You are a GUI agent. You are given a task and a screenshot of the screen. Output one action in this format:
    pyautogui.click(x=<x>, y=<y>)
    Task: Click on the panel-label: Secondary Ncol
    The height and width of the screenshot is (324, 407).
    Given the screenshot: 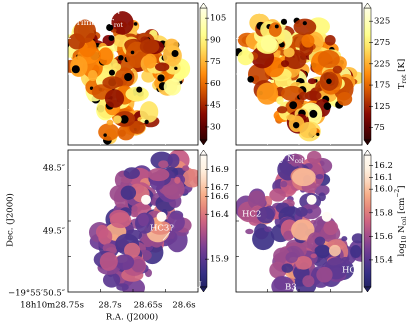 What is the action you would take?
    pyautogui.click(x=271, y=160)
    